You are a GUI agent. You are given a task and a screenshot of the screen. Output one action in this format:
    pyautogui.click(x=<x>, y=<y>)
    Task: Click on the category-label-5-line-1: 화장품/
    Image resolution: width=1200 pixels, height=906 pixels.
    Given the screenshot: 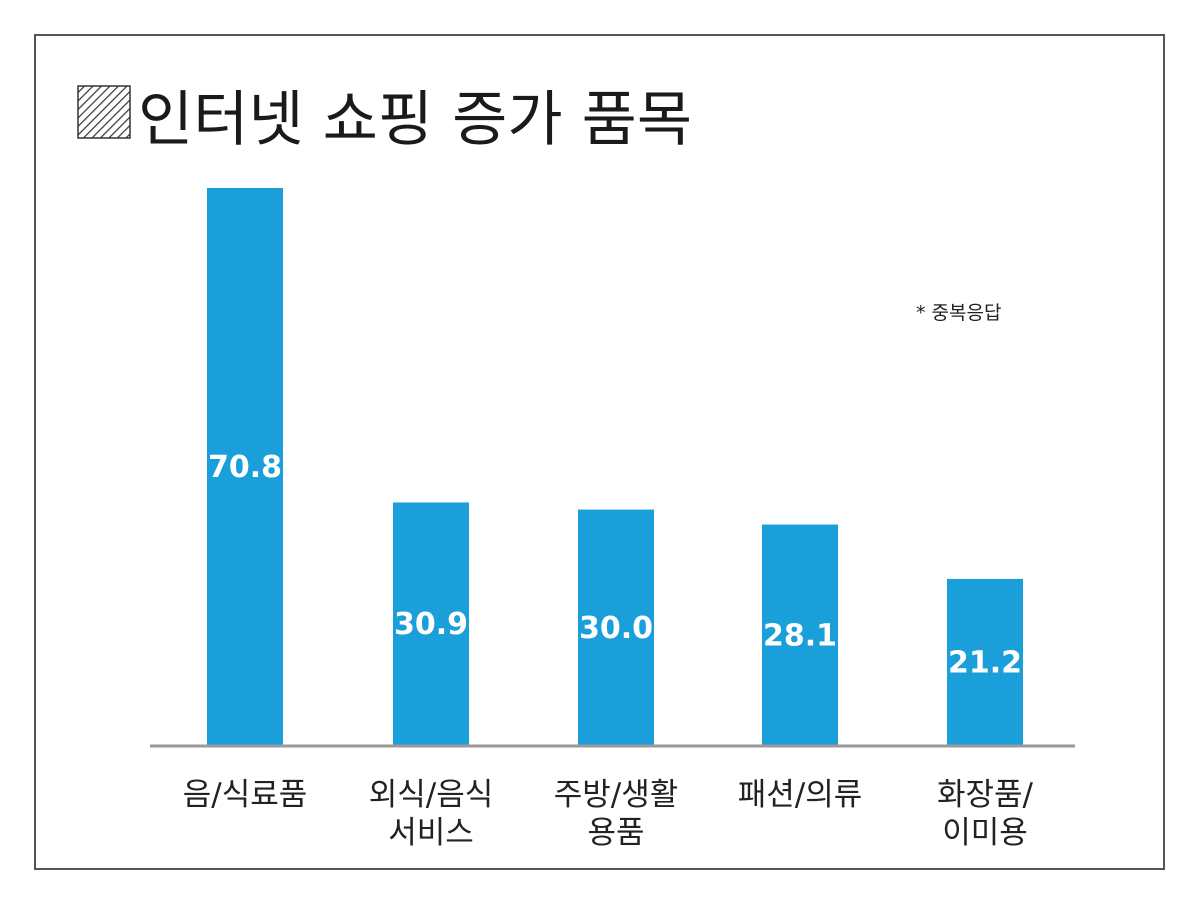 What is the action you would take?
    pyautogui.click(x=985, y=795)
    